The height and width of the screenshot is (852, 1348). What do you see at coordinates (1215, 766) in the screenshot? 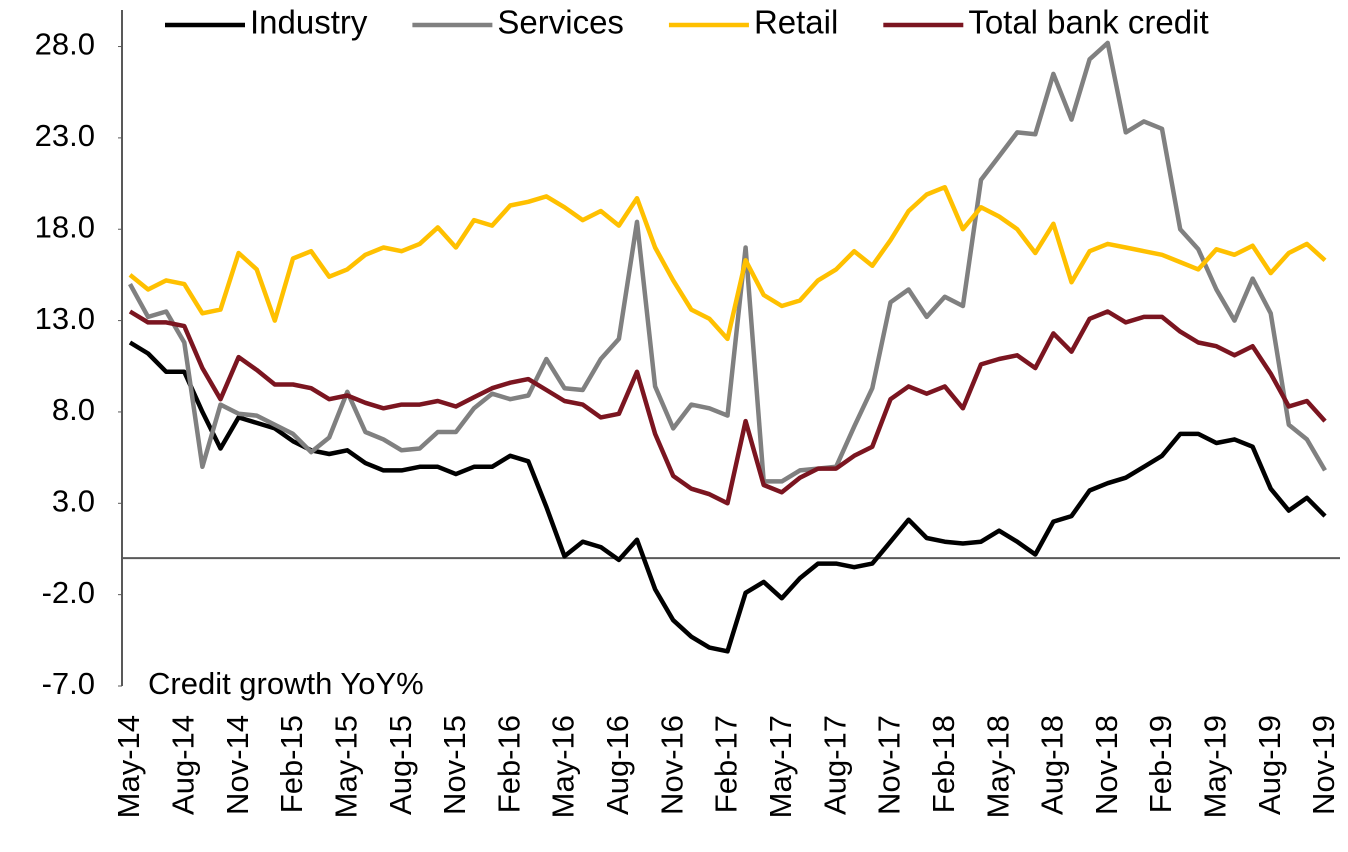
I see `x-tick-label: May-19` at bounding box center [1215, 766].